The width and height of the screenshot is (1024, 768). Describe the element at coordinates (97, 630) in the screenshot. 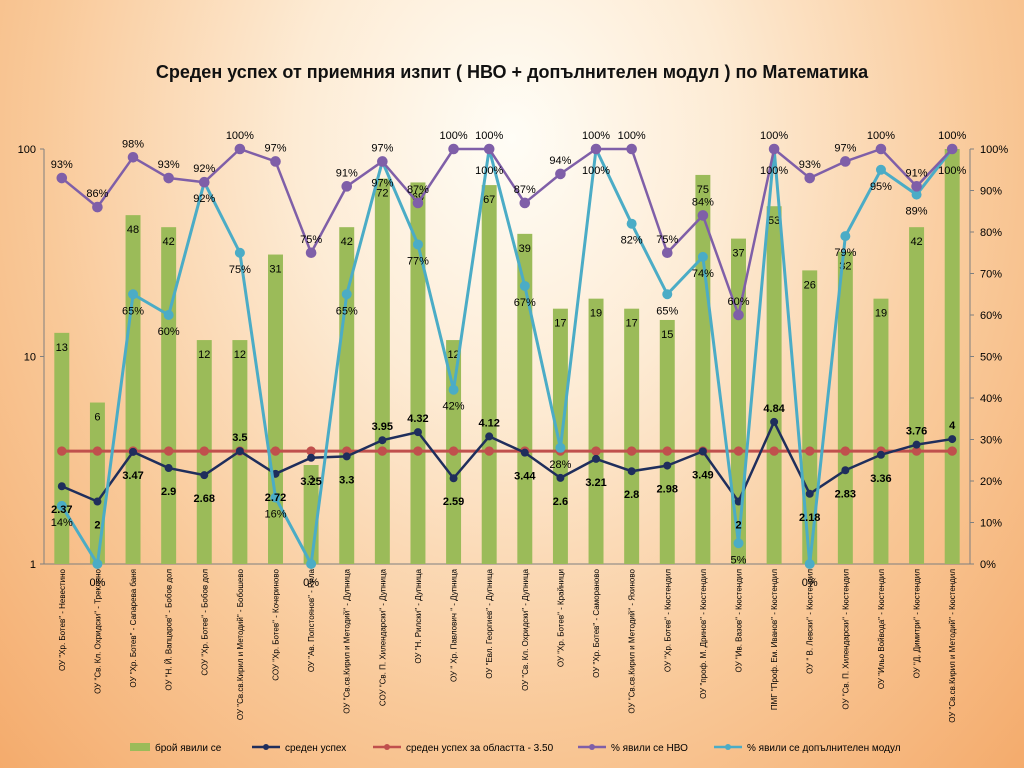

I see `category-label: ОУ "Св. Кл. Охридски" - Трекляно` at that location.